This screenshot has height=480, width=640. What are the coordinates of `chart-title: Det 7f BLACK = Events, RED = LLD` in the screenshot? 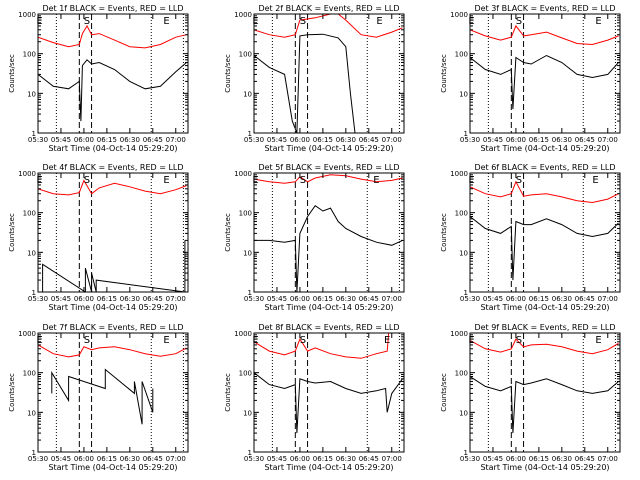 It's located at (112, 327).